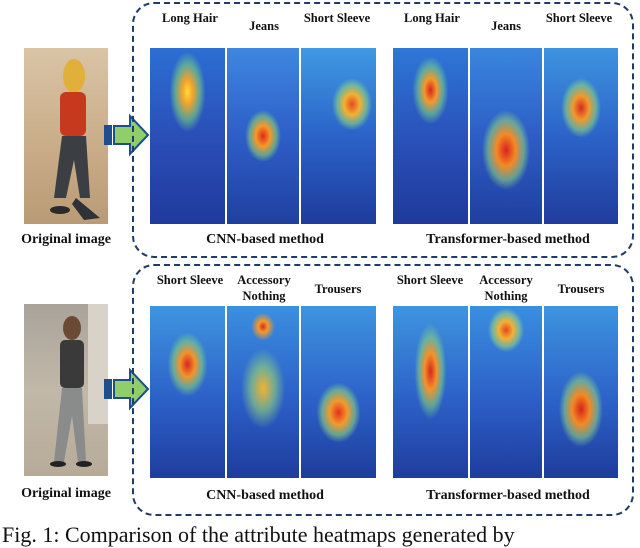  What do you see at coordinates (263, 136) in the screenshot?
I see `heatmap-cnn-jeans` at bounding box center [263, 136].